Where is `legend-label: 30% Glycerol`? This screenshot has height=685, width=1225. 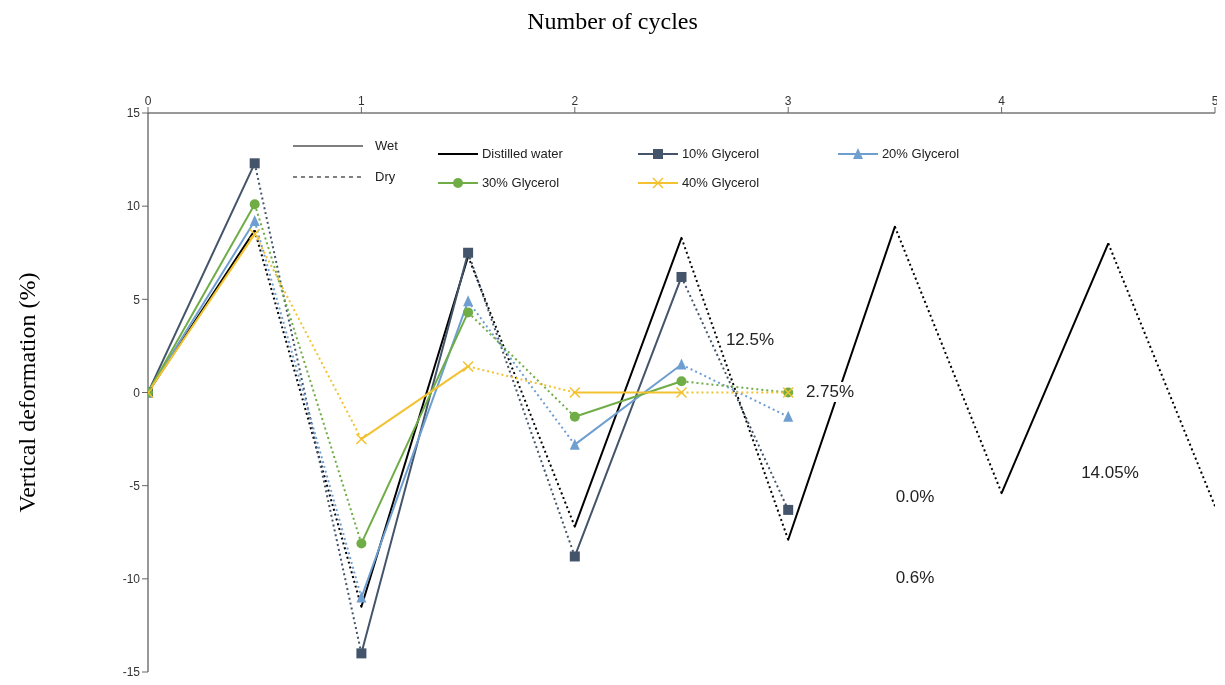 legend-label: 30% Glycerol is located at coordinates (520, 182).